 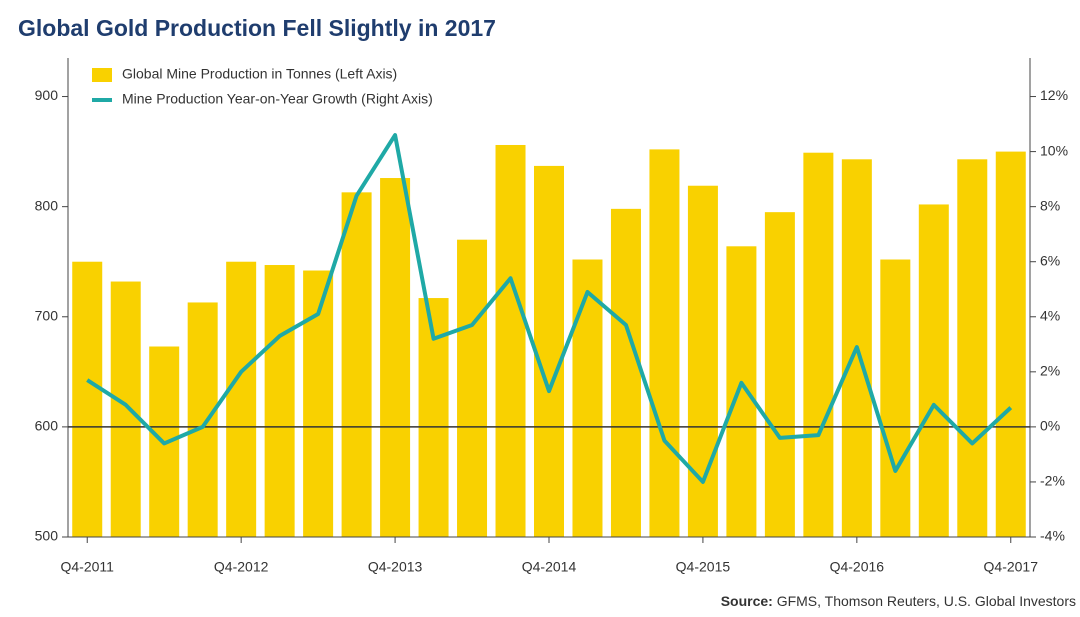 I want to click on y2-tick-label: -2%, so click(x=1052, y=481).